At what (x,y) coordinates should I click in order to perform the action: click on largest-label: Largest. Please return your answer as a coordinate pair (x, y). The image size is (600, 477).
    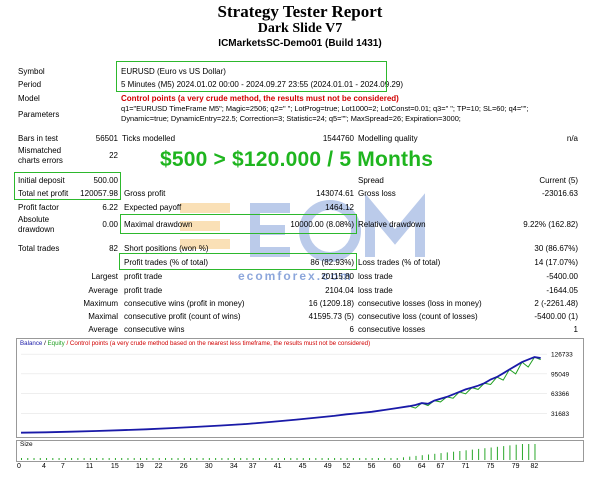
    Looking at the image, I should click on (104, 276).